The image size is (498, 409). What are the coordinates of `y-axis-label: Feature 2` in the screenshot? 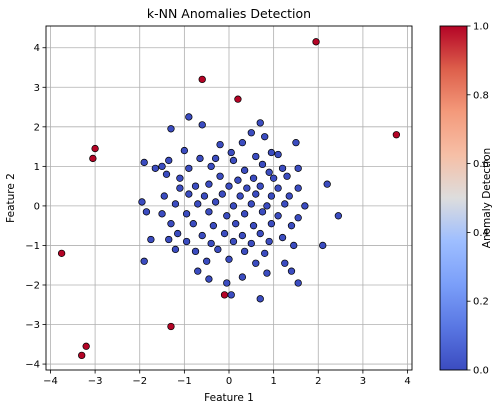 It's located at (11, 198).